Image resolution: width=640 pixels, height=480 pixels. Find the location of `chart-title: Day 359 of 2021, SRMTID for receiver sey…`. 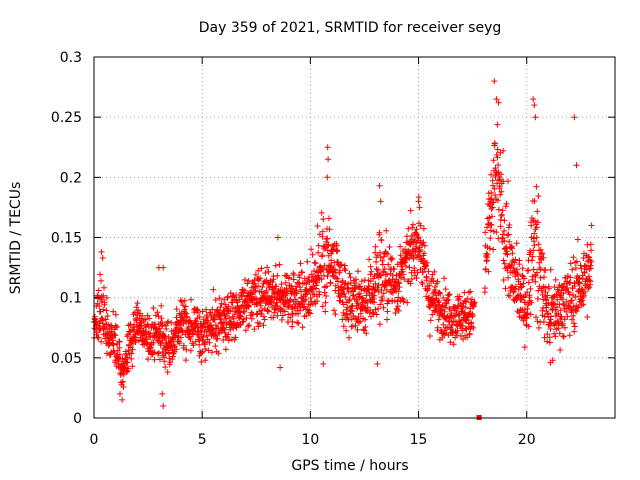

chart-title: Day 359 of 2021, SRMTID for receiver sey… is located at coordinates (350, 28).